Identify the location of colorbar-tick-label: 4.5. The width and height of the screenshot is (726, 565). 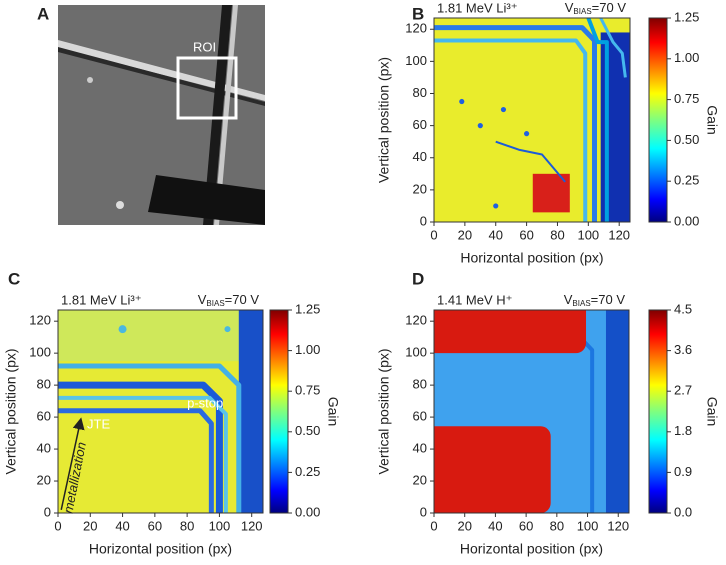
(683, 308).